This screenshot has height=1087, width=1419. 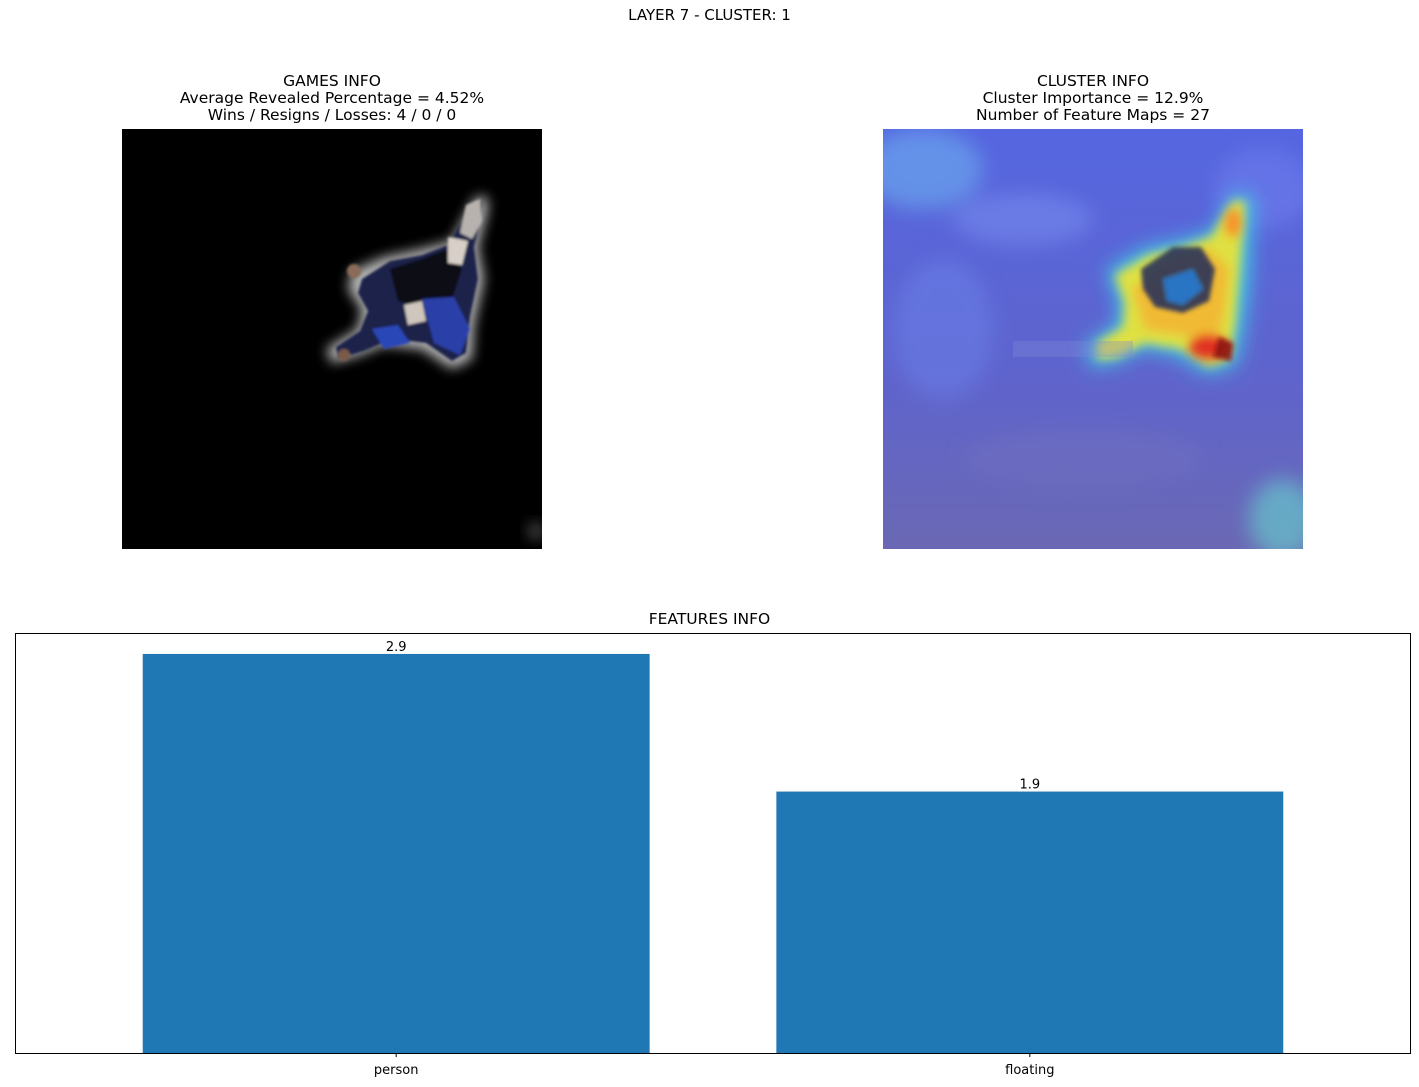 I want to click on data-label-person: 2.9, so click(x=396, y=647).